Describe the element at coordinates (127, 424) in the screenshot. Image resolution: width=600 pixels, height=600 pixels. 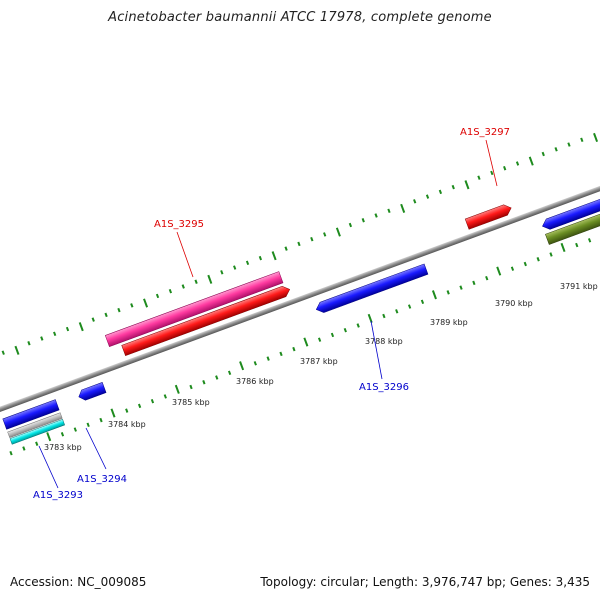
I see `tick-label: 3784 kbp` at that location.